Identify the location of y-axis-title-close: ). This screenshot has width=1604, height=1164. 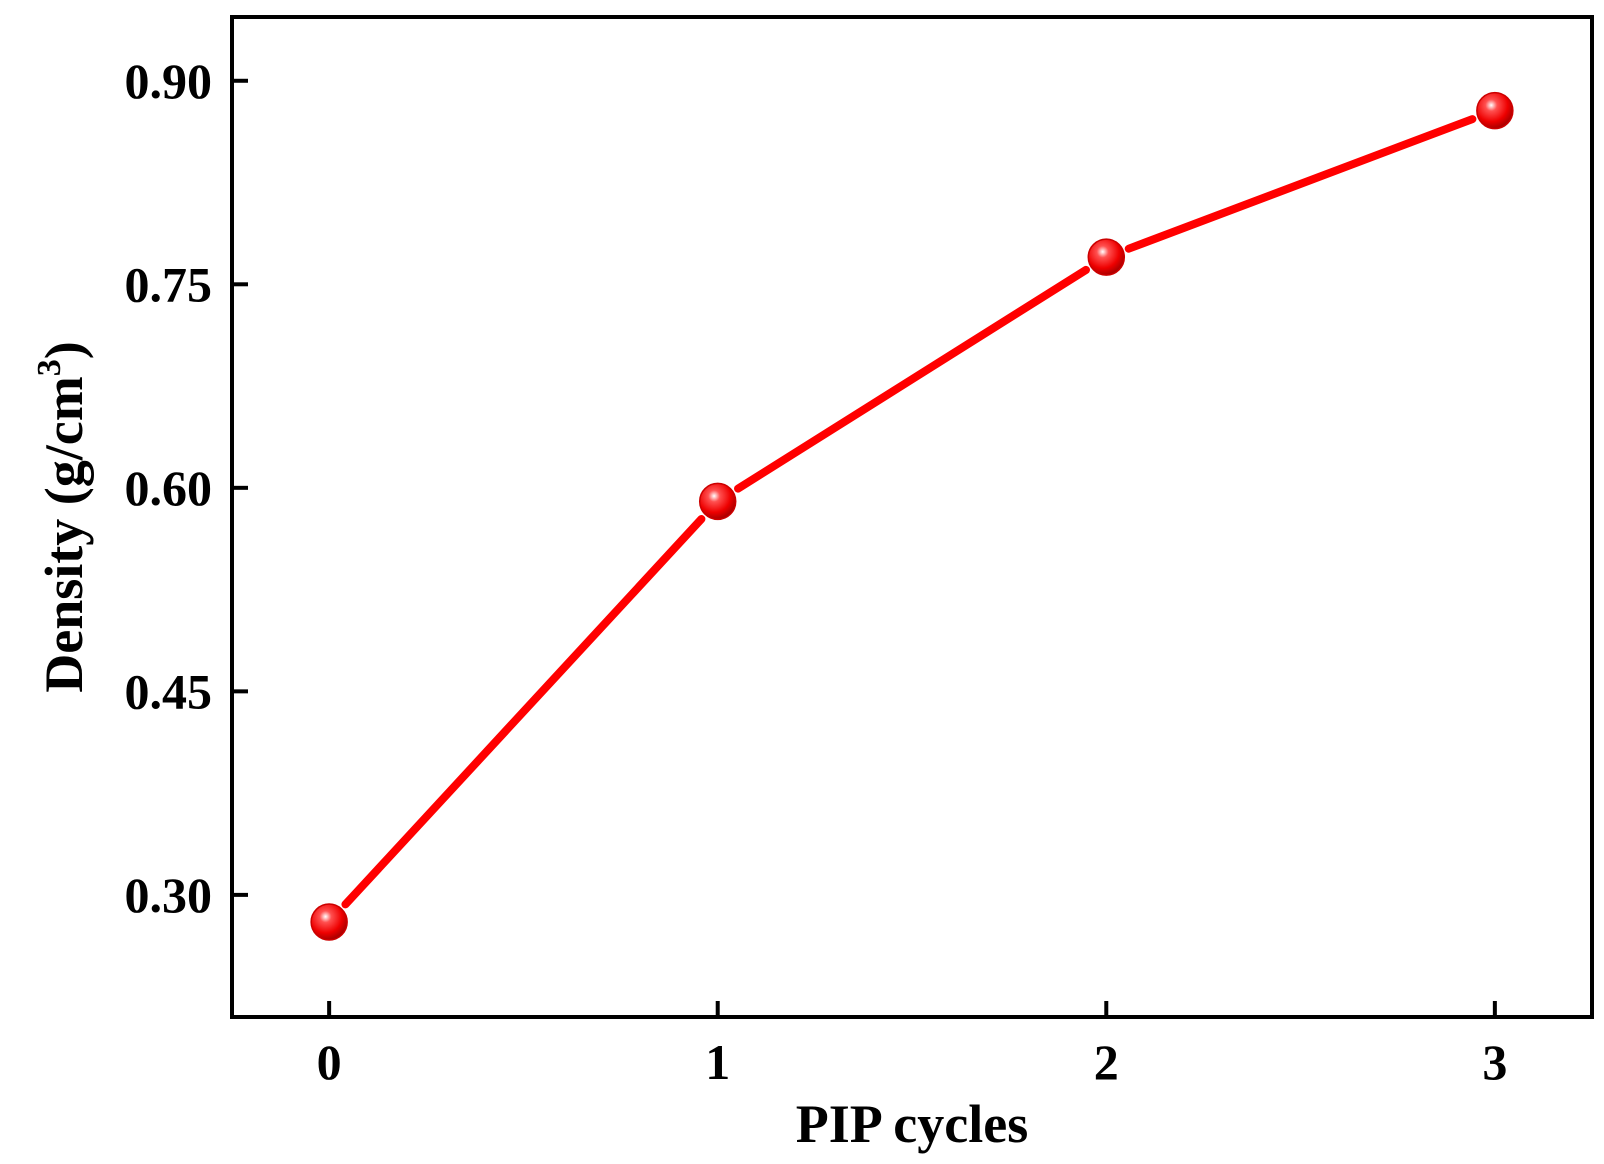
(64, 350).